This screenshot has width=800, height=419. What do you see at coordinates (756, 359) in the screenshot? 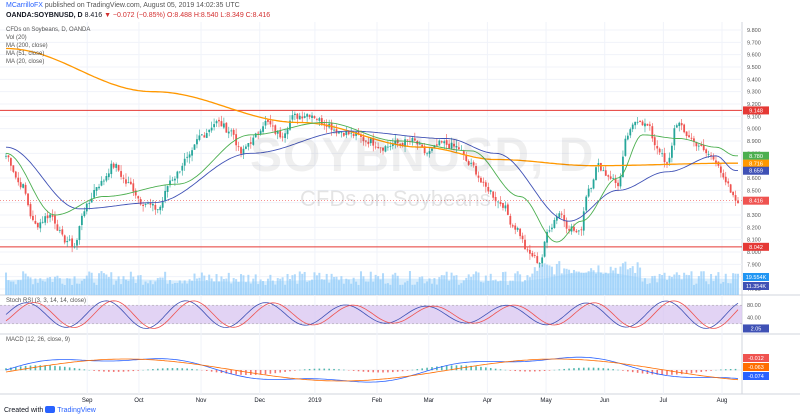
I see `macd-value: -0.012` at bounding box center [756, 359].